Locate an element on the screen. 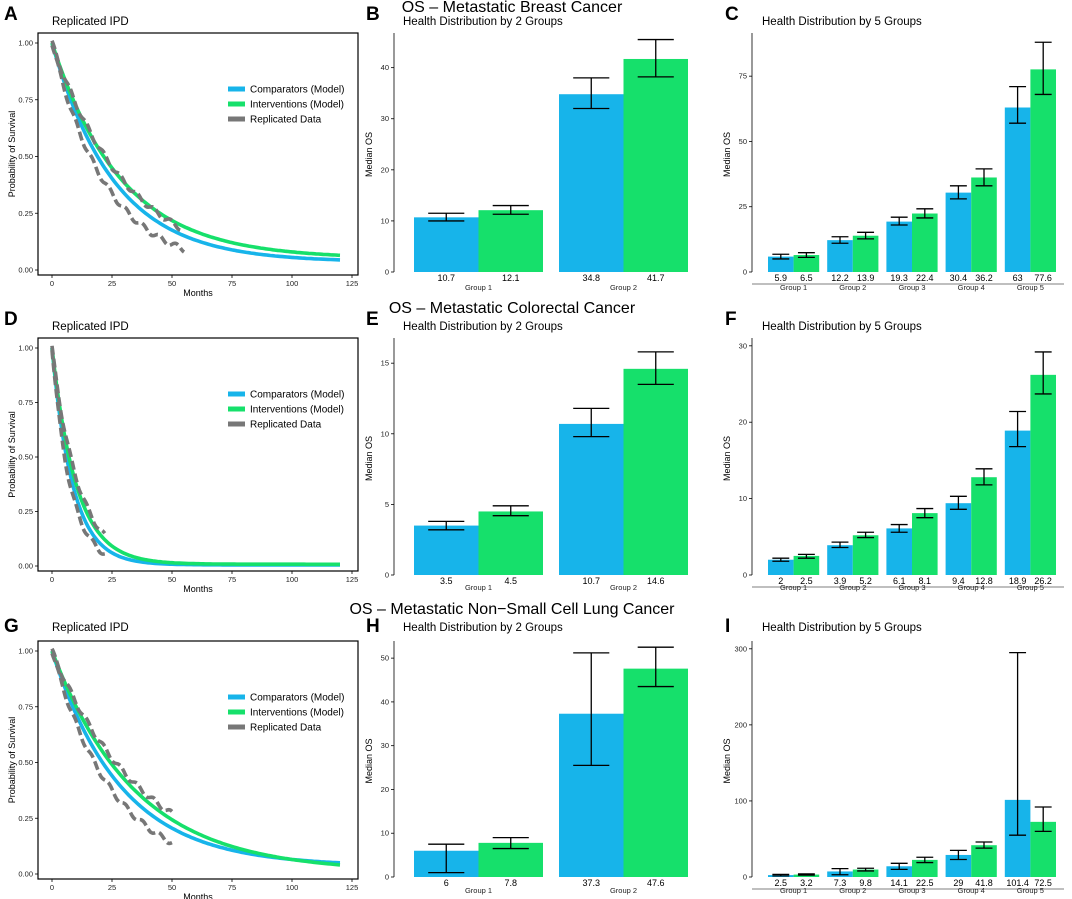 This screenshot has height=899, width=1072. panel-label-km: A is located at coordinates (11, 14).